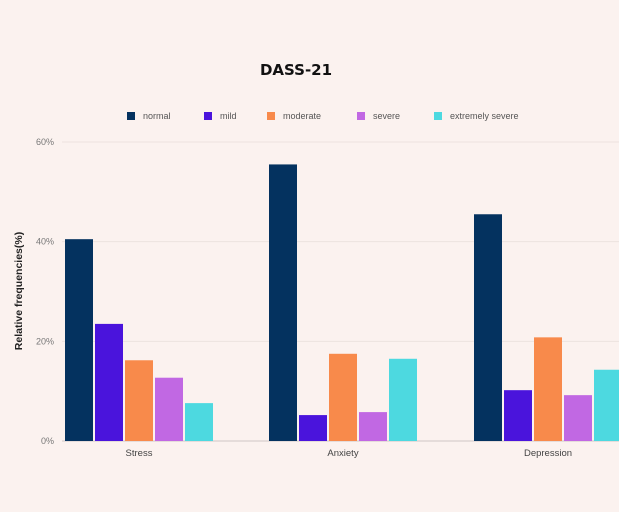  What do you see at coordinates (302, 116) in the screenshot?
I see `legend-label: moderate` at bounding box center [302, 116].